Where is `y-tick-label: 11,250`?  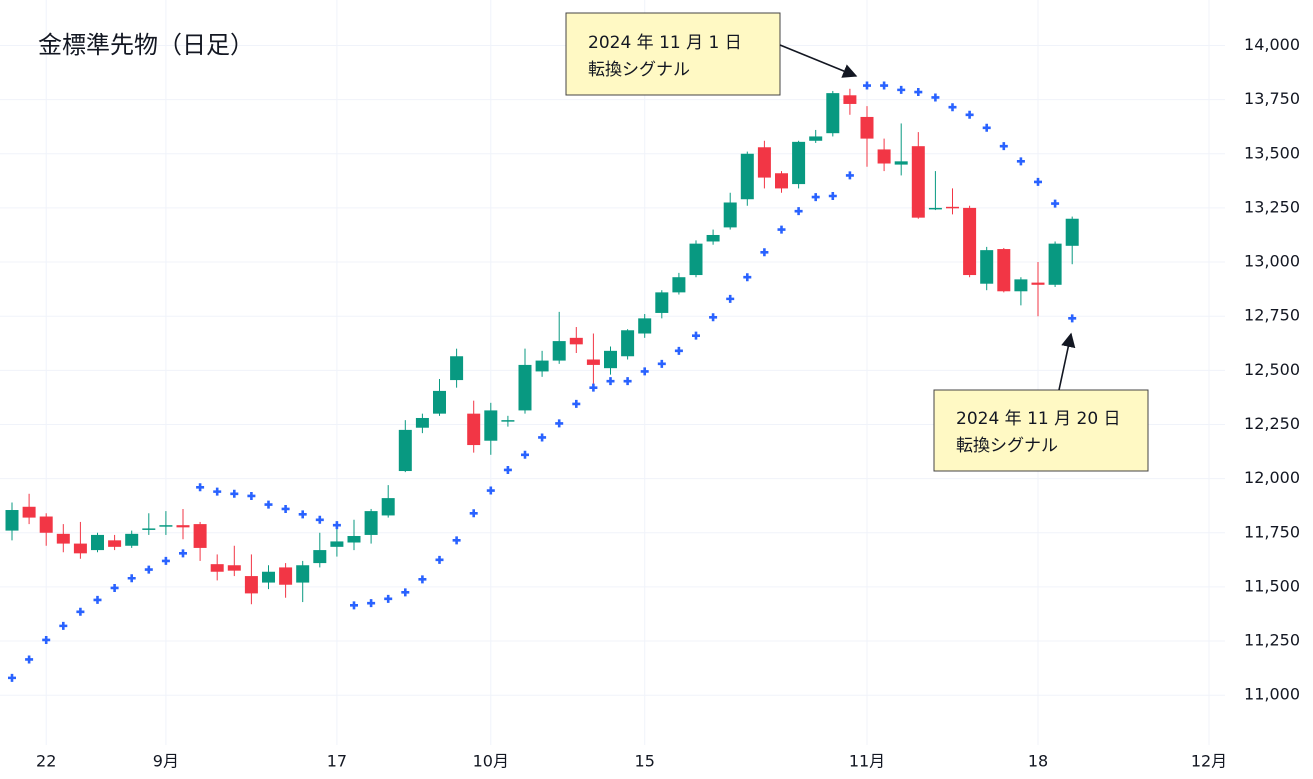
y-tick-label: 11,250 is located at coordinates (1272, 640).